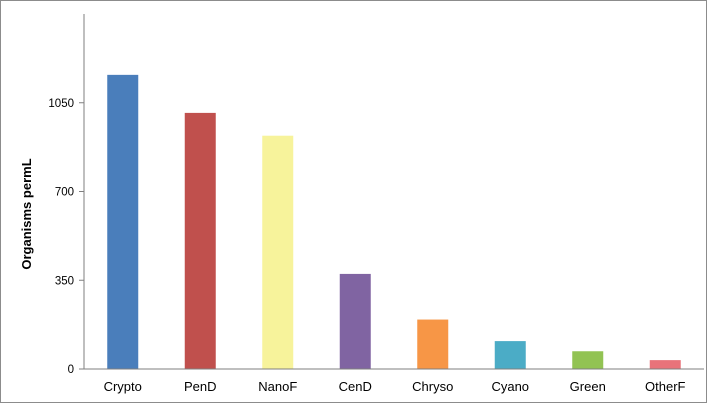 This screenshot has height=403, width=707. I want to click on x-tick-label: PenD, so click(200, 386).